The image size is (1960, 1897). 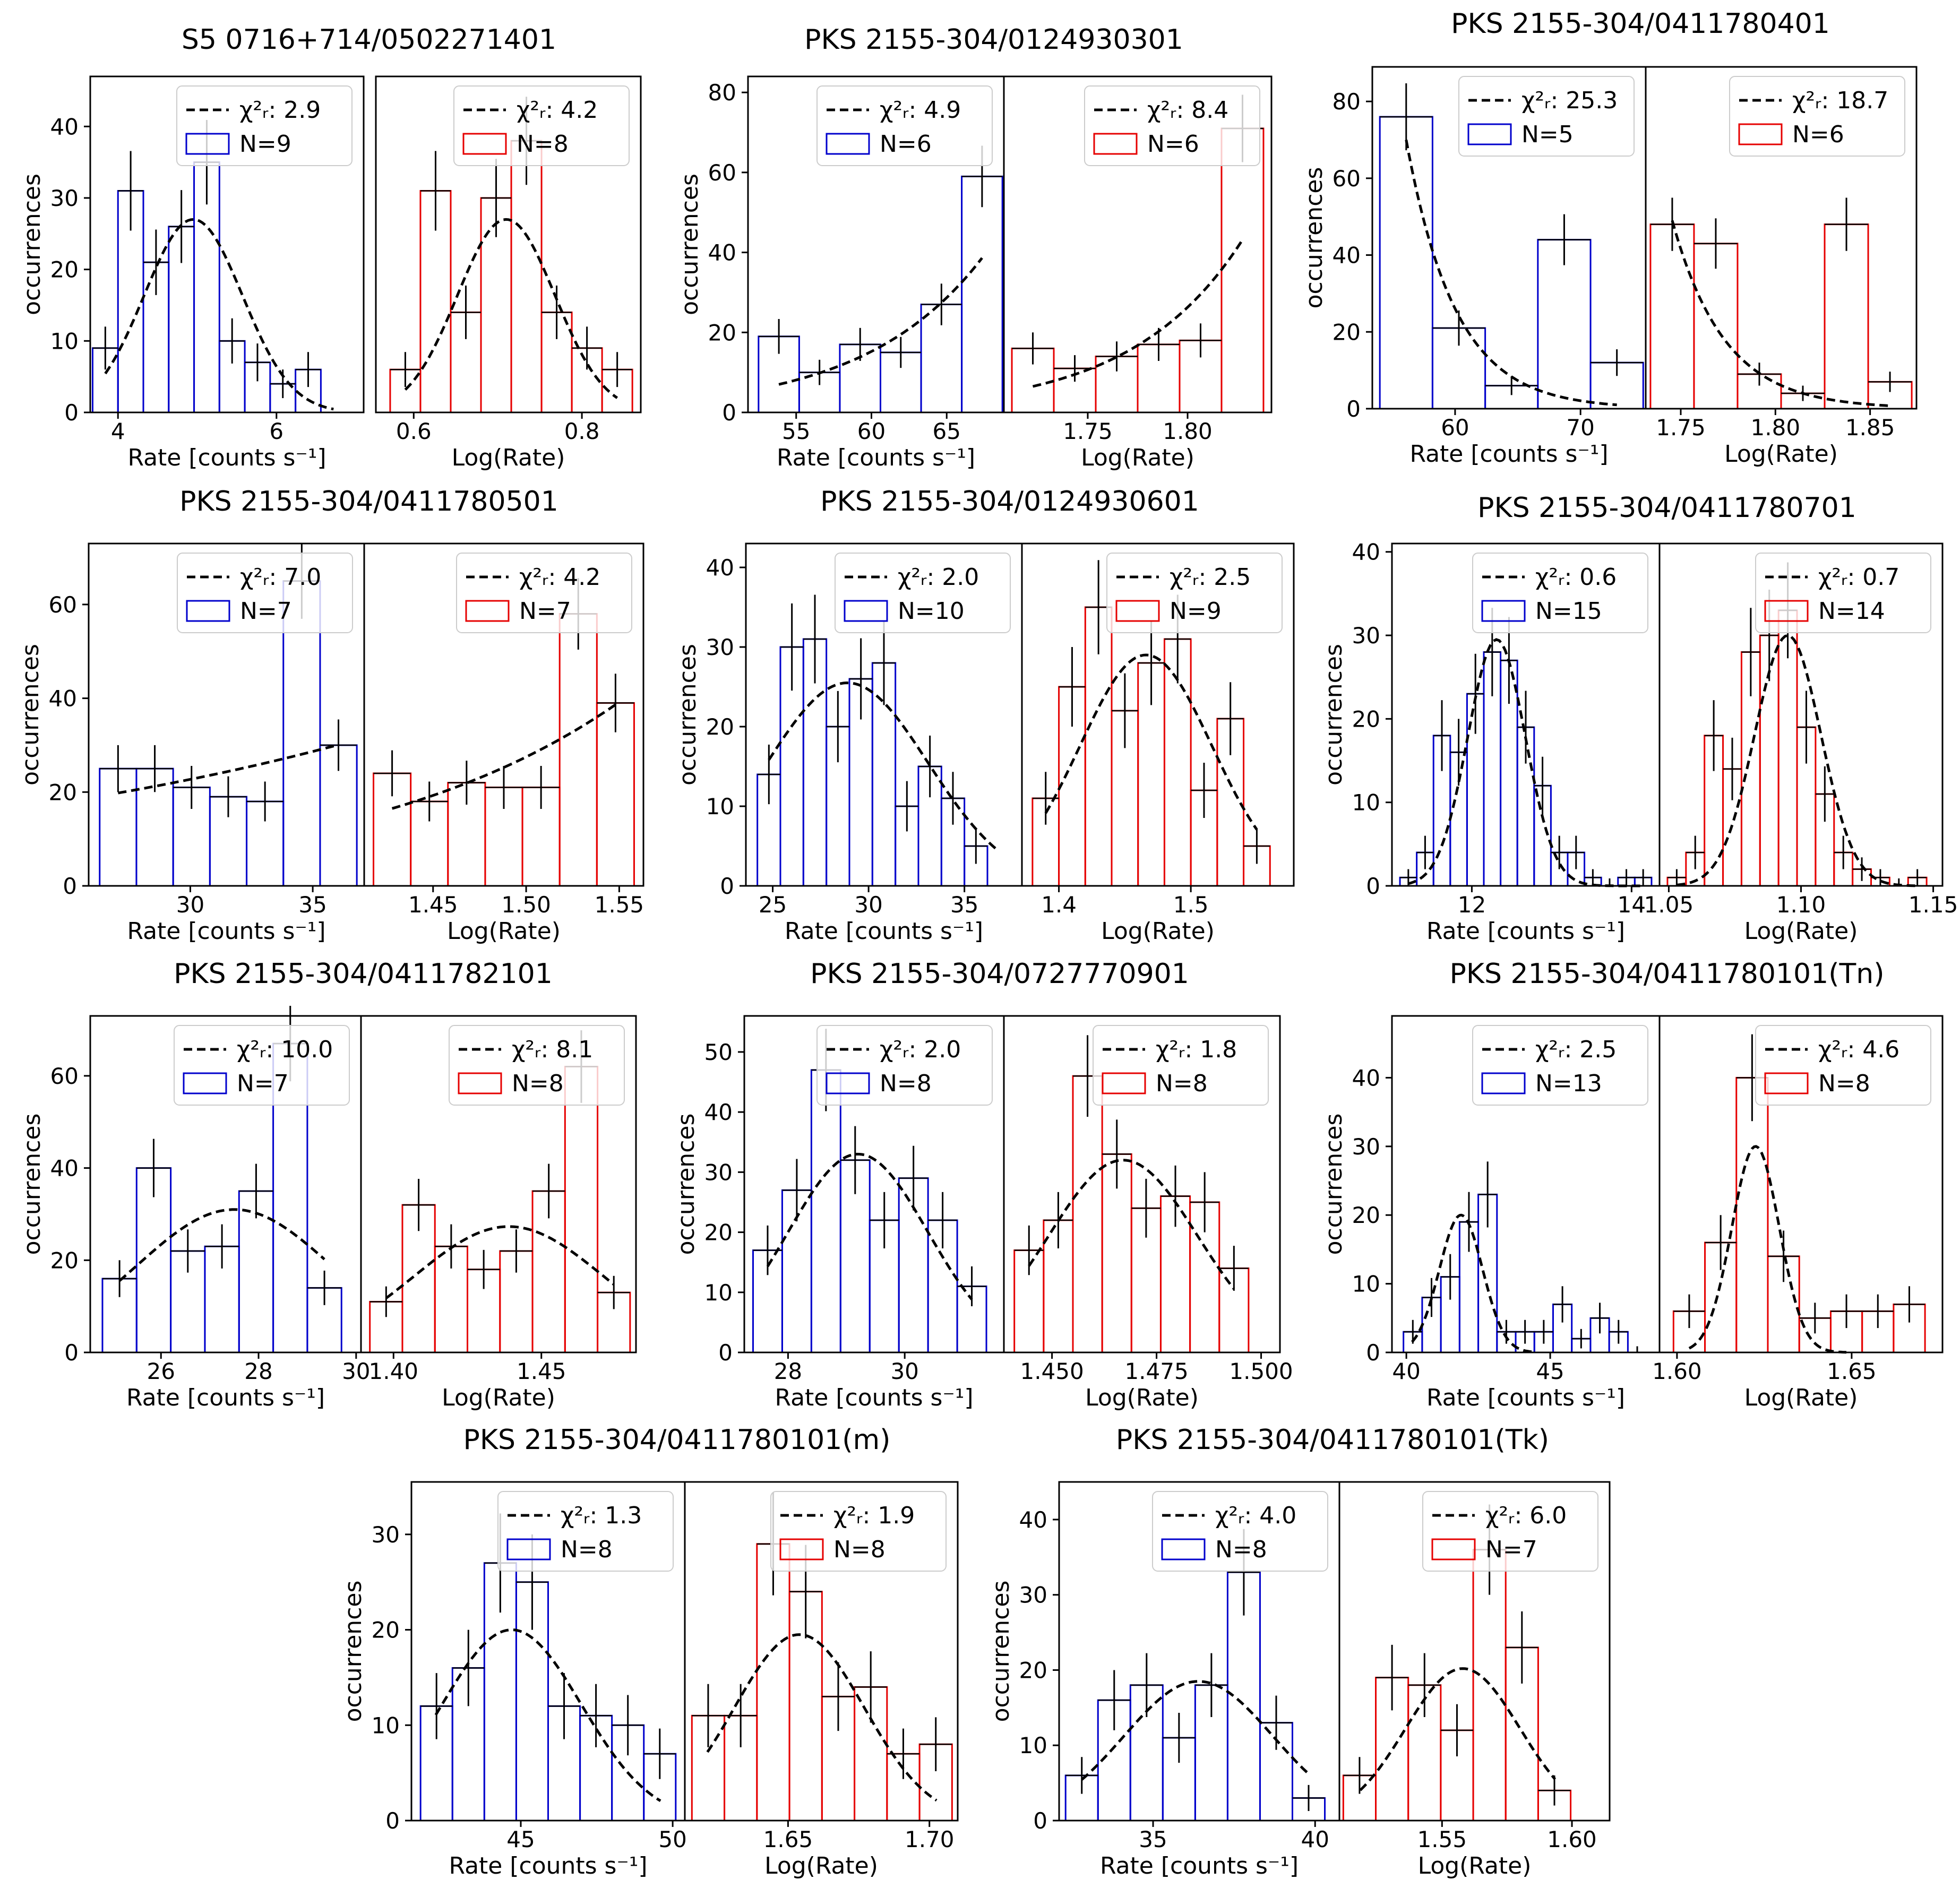 What do you see at coordinates (1187, 110) in the screenshot?
I see `legend-chi2-label: χ²ᵣ: 8.4` at bounding box center [1187, 110].